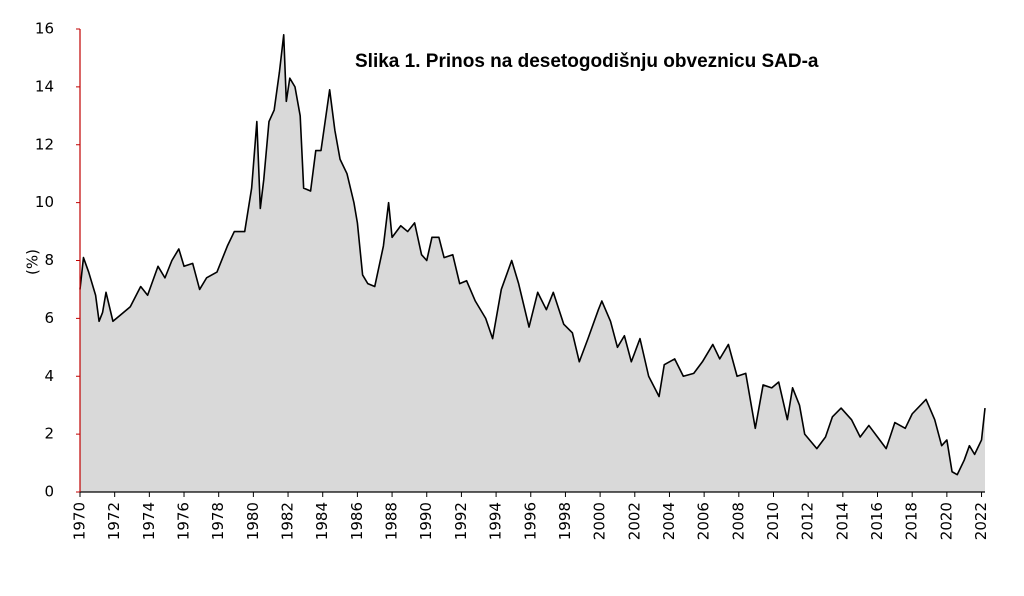 The width and height of the screenshot is (1024, 596). I want to click on y-tick-label: 6, so click(49, 318).